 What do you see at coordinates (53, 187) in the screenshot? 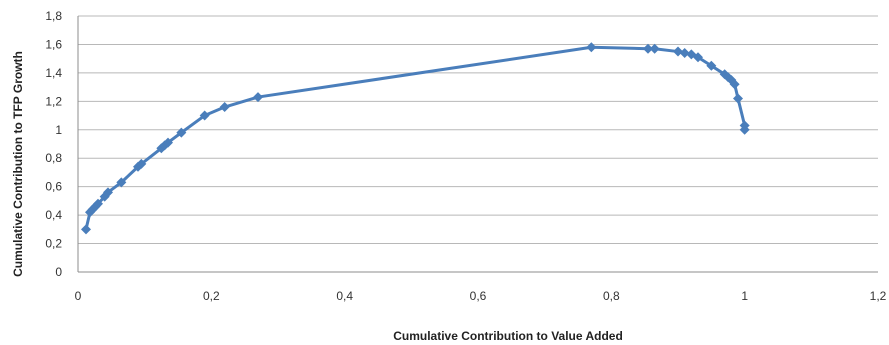
I see `y-tick-label: 0,6` at bounding box center [53, 187].